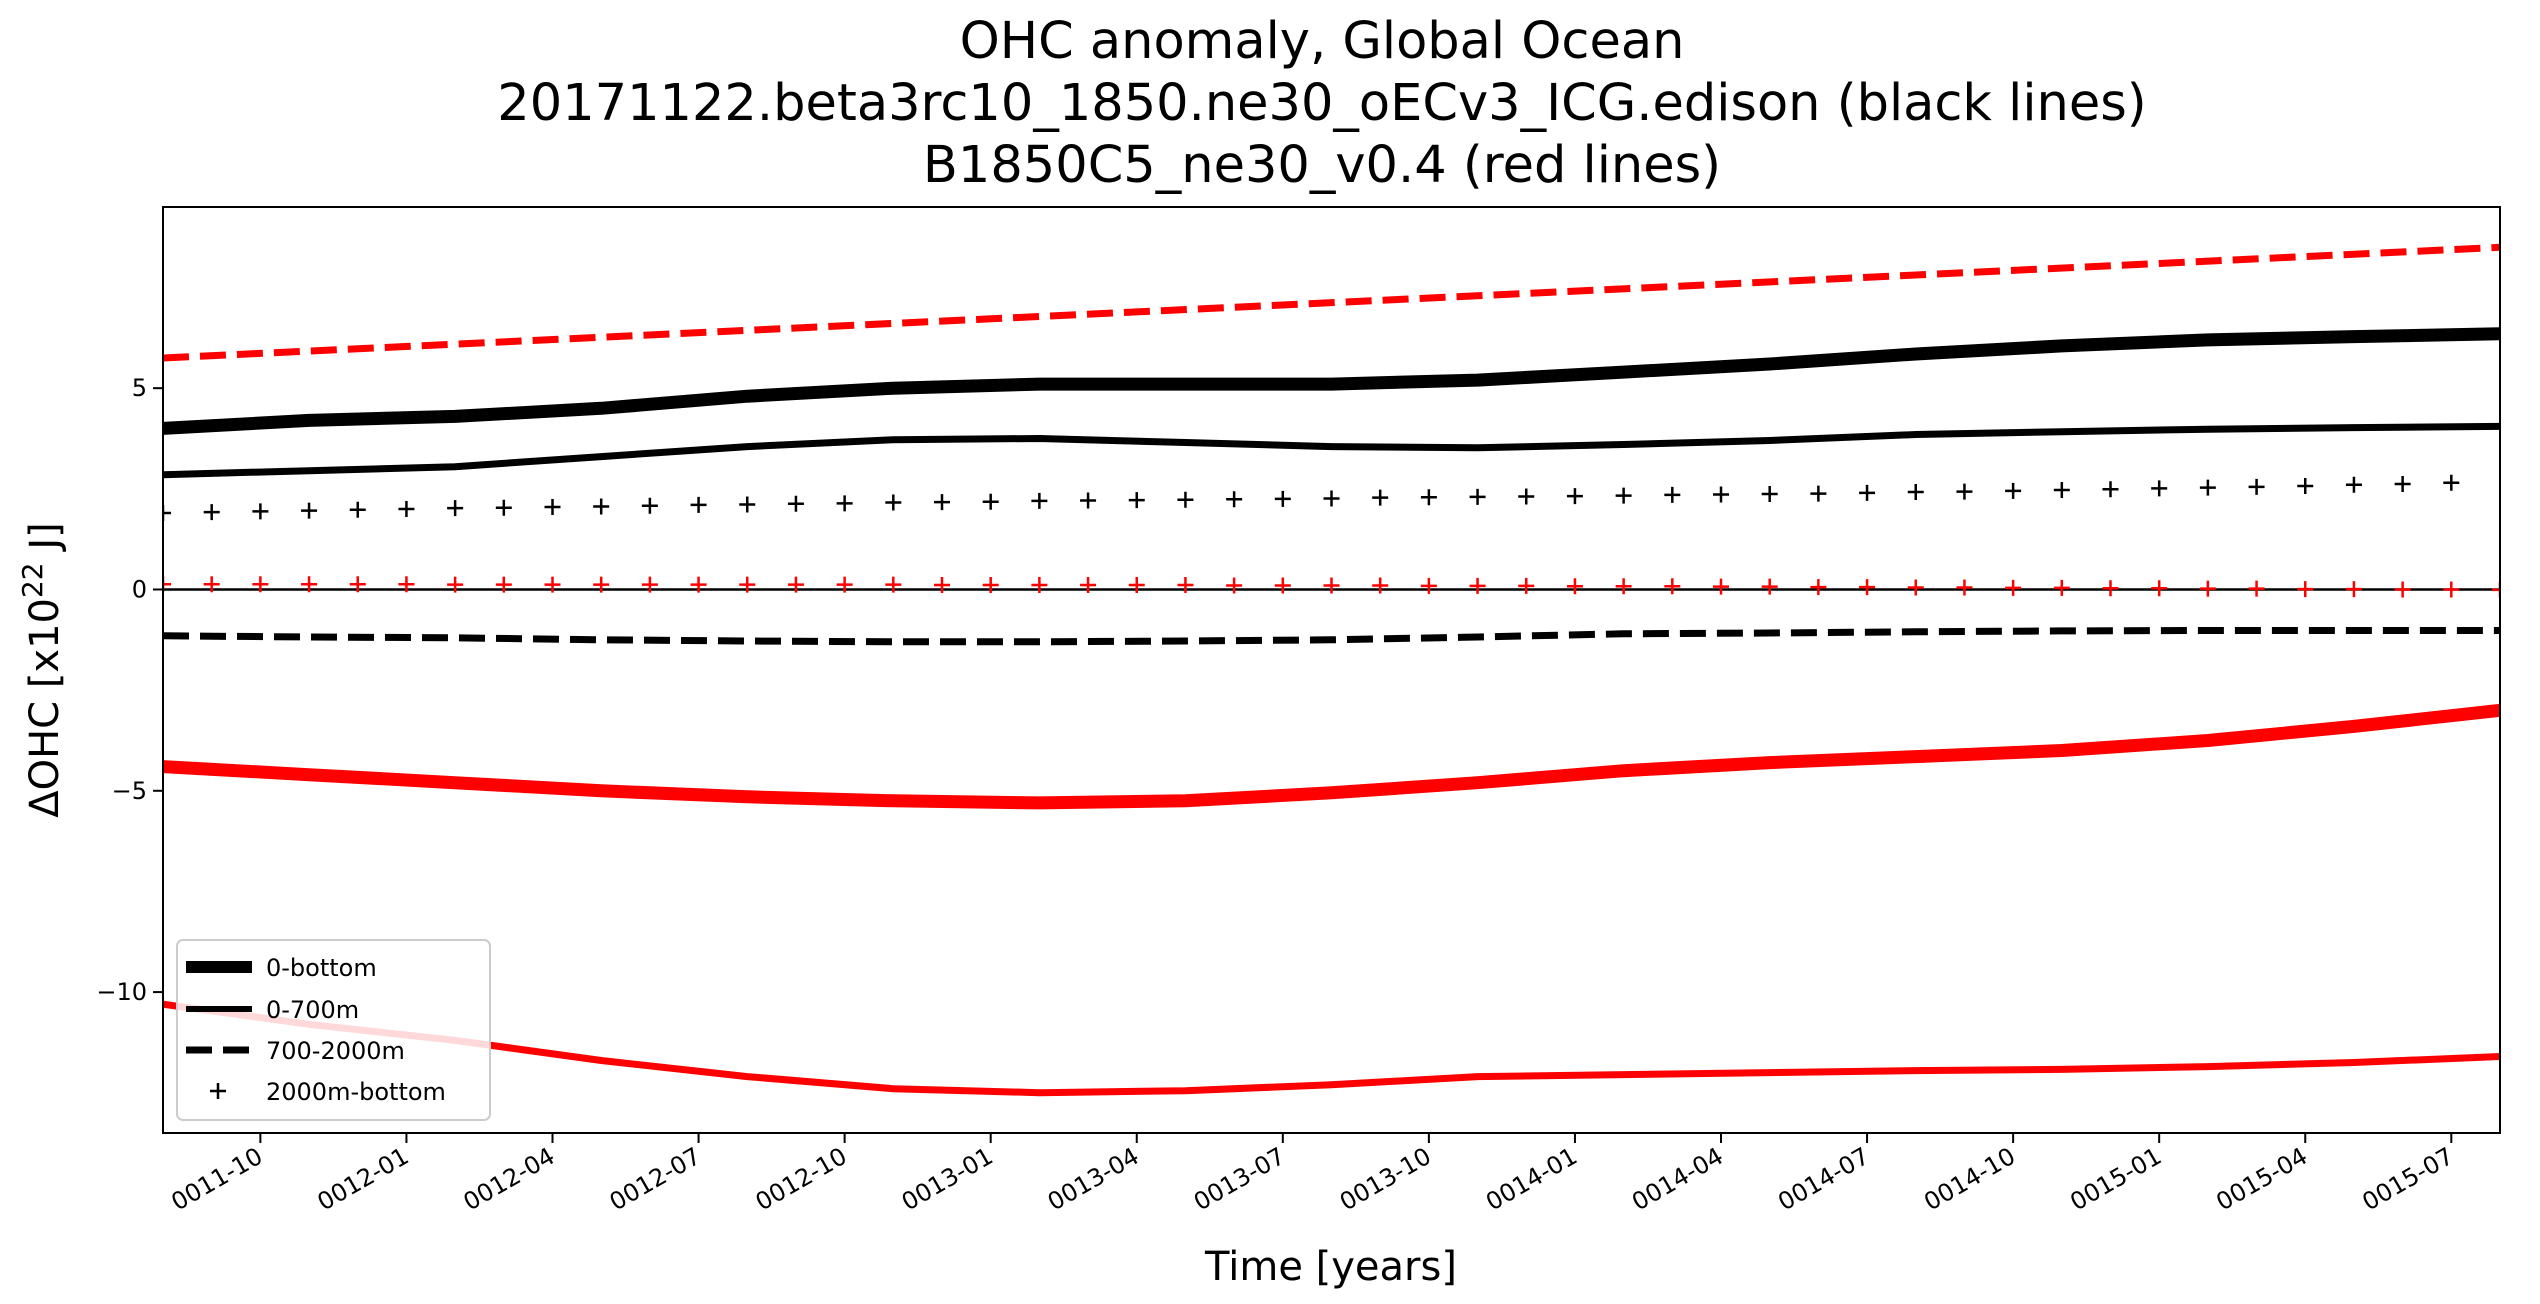  What do you see at coordinates (45, 542) in the screenshot?
I see `y-axis-label-suffix: J]` at bounding box center [45, 542].